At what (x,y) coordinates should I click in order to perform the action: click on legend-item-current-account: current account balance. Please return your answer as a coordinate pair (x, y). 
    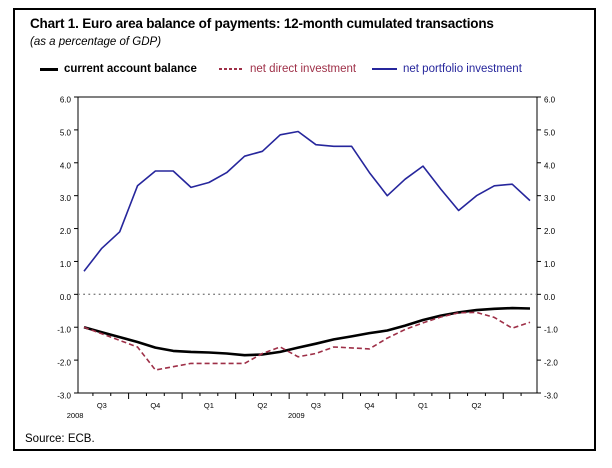
    Looking at the image, I should click on (118, 69).